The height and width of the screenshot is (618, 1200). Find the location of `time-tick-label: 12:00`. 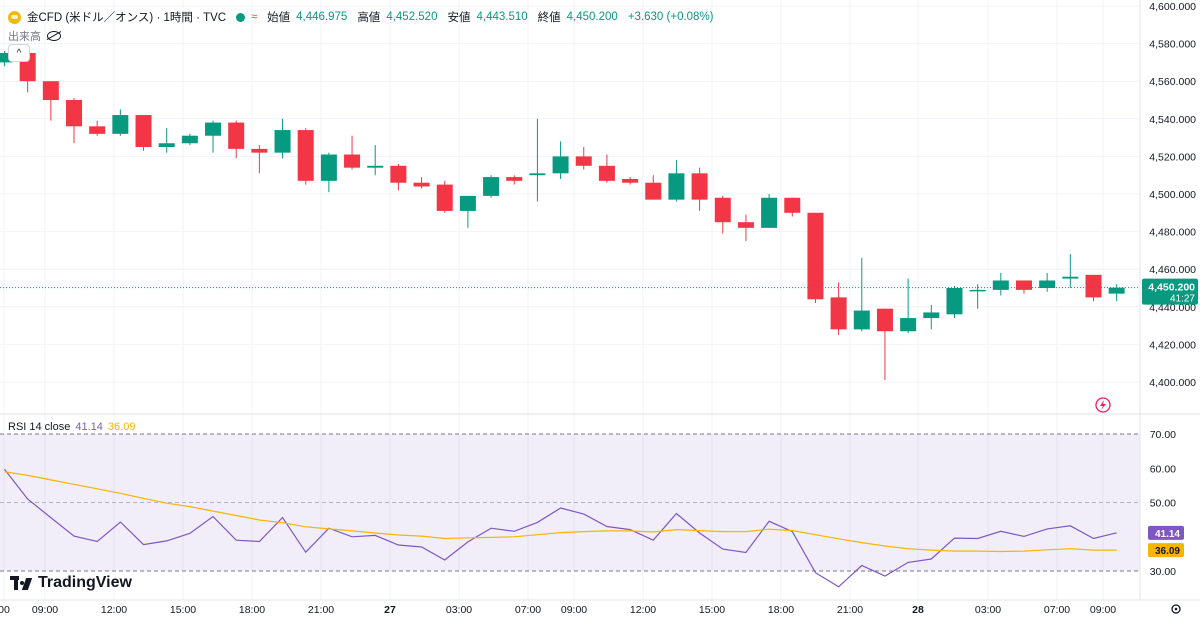

time-tick-label: 12:00 is located at coordinates (643, 610).